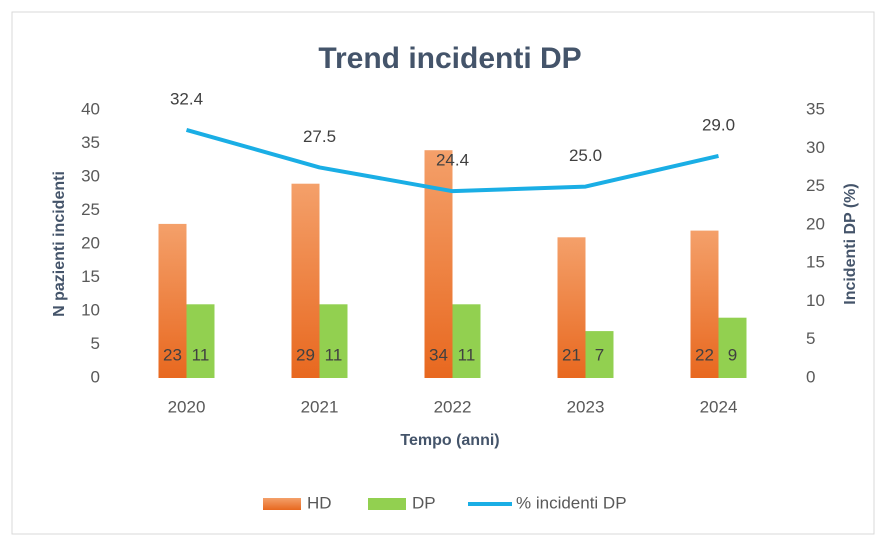 The height and width of the screenshot is (535, 875). Describe the element at coordinates (319, 136) in the screenshot. I see `data-label: 27.5` at that location.